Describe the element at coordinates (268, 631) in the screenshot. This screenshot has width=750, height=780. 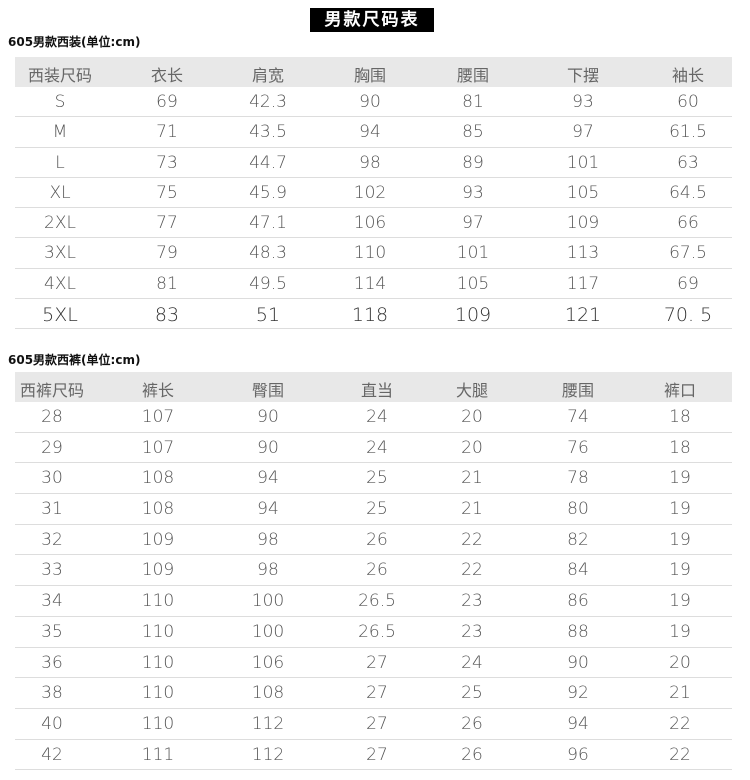
I see `table-cell: 100` at that location.